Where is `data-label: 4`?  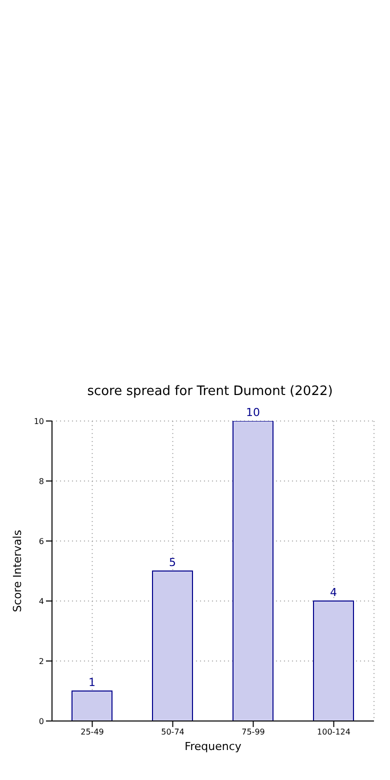
data-label: 4 is located at coordinates (333, 592).